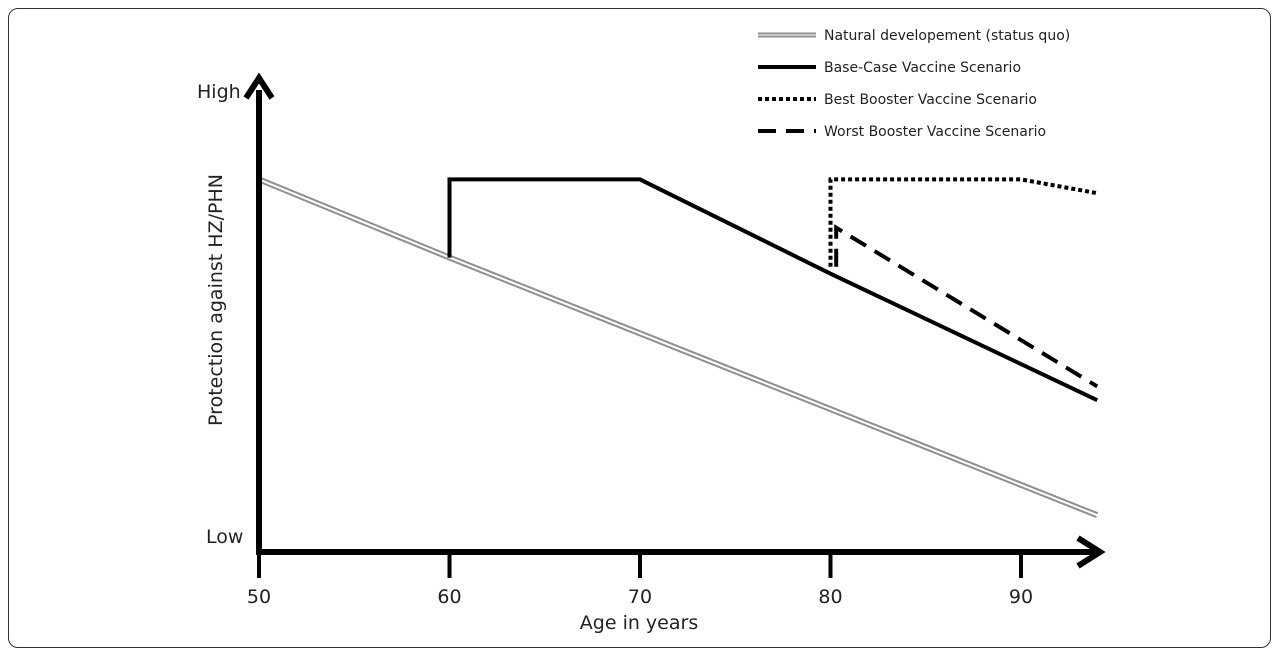  What do you see at coordinates (216, 300) in the screenshot?
I see `y-axis-label: Protection against HZ/PHN` at bounding box center [216, 300].